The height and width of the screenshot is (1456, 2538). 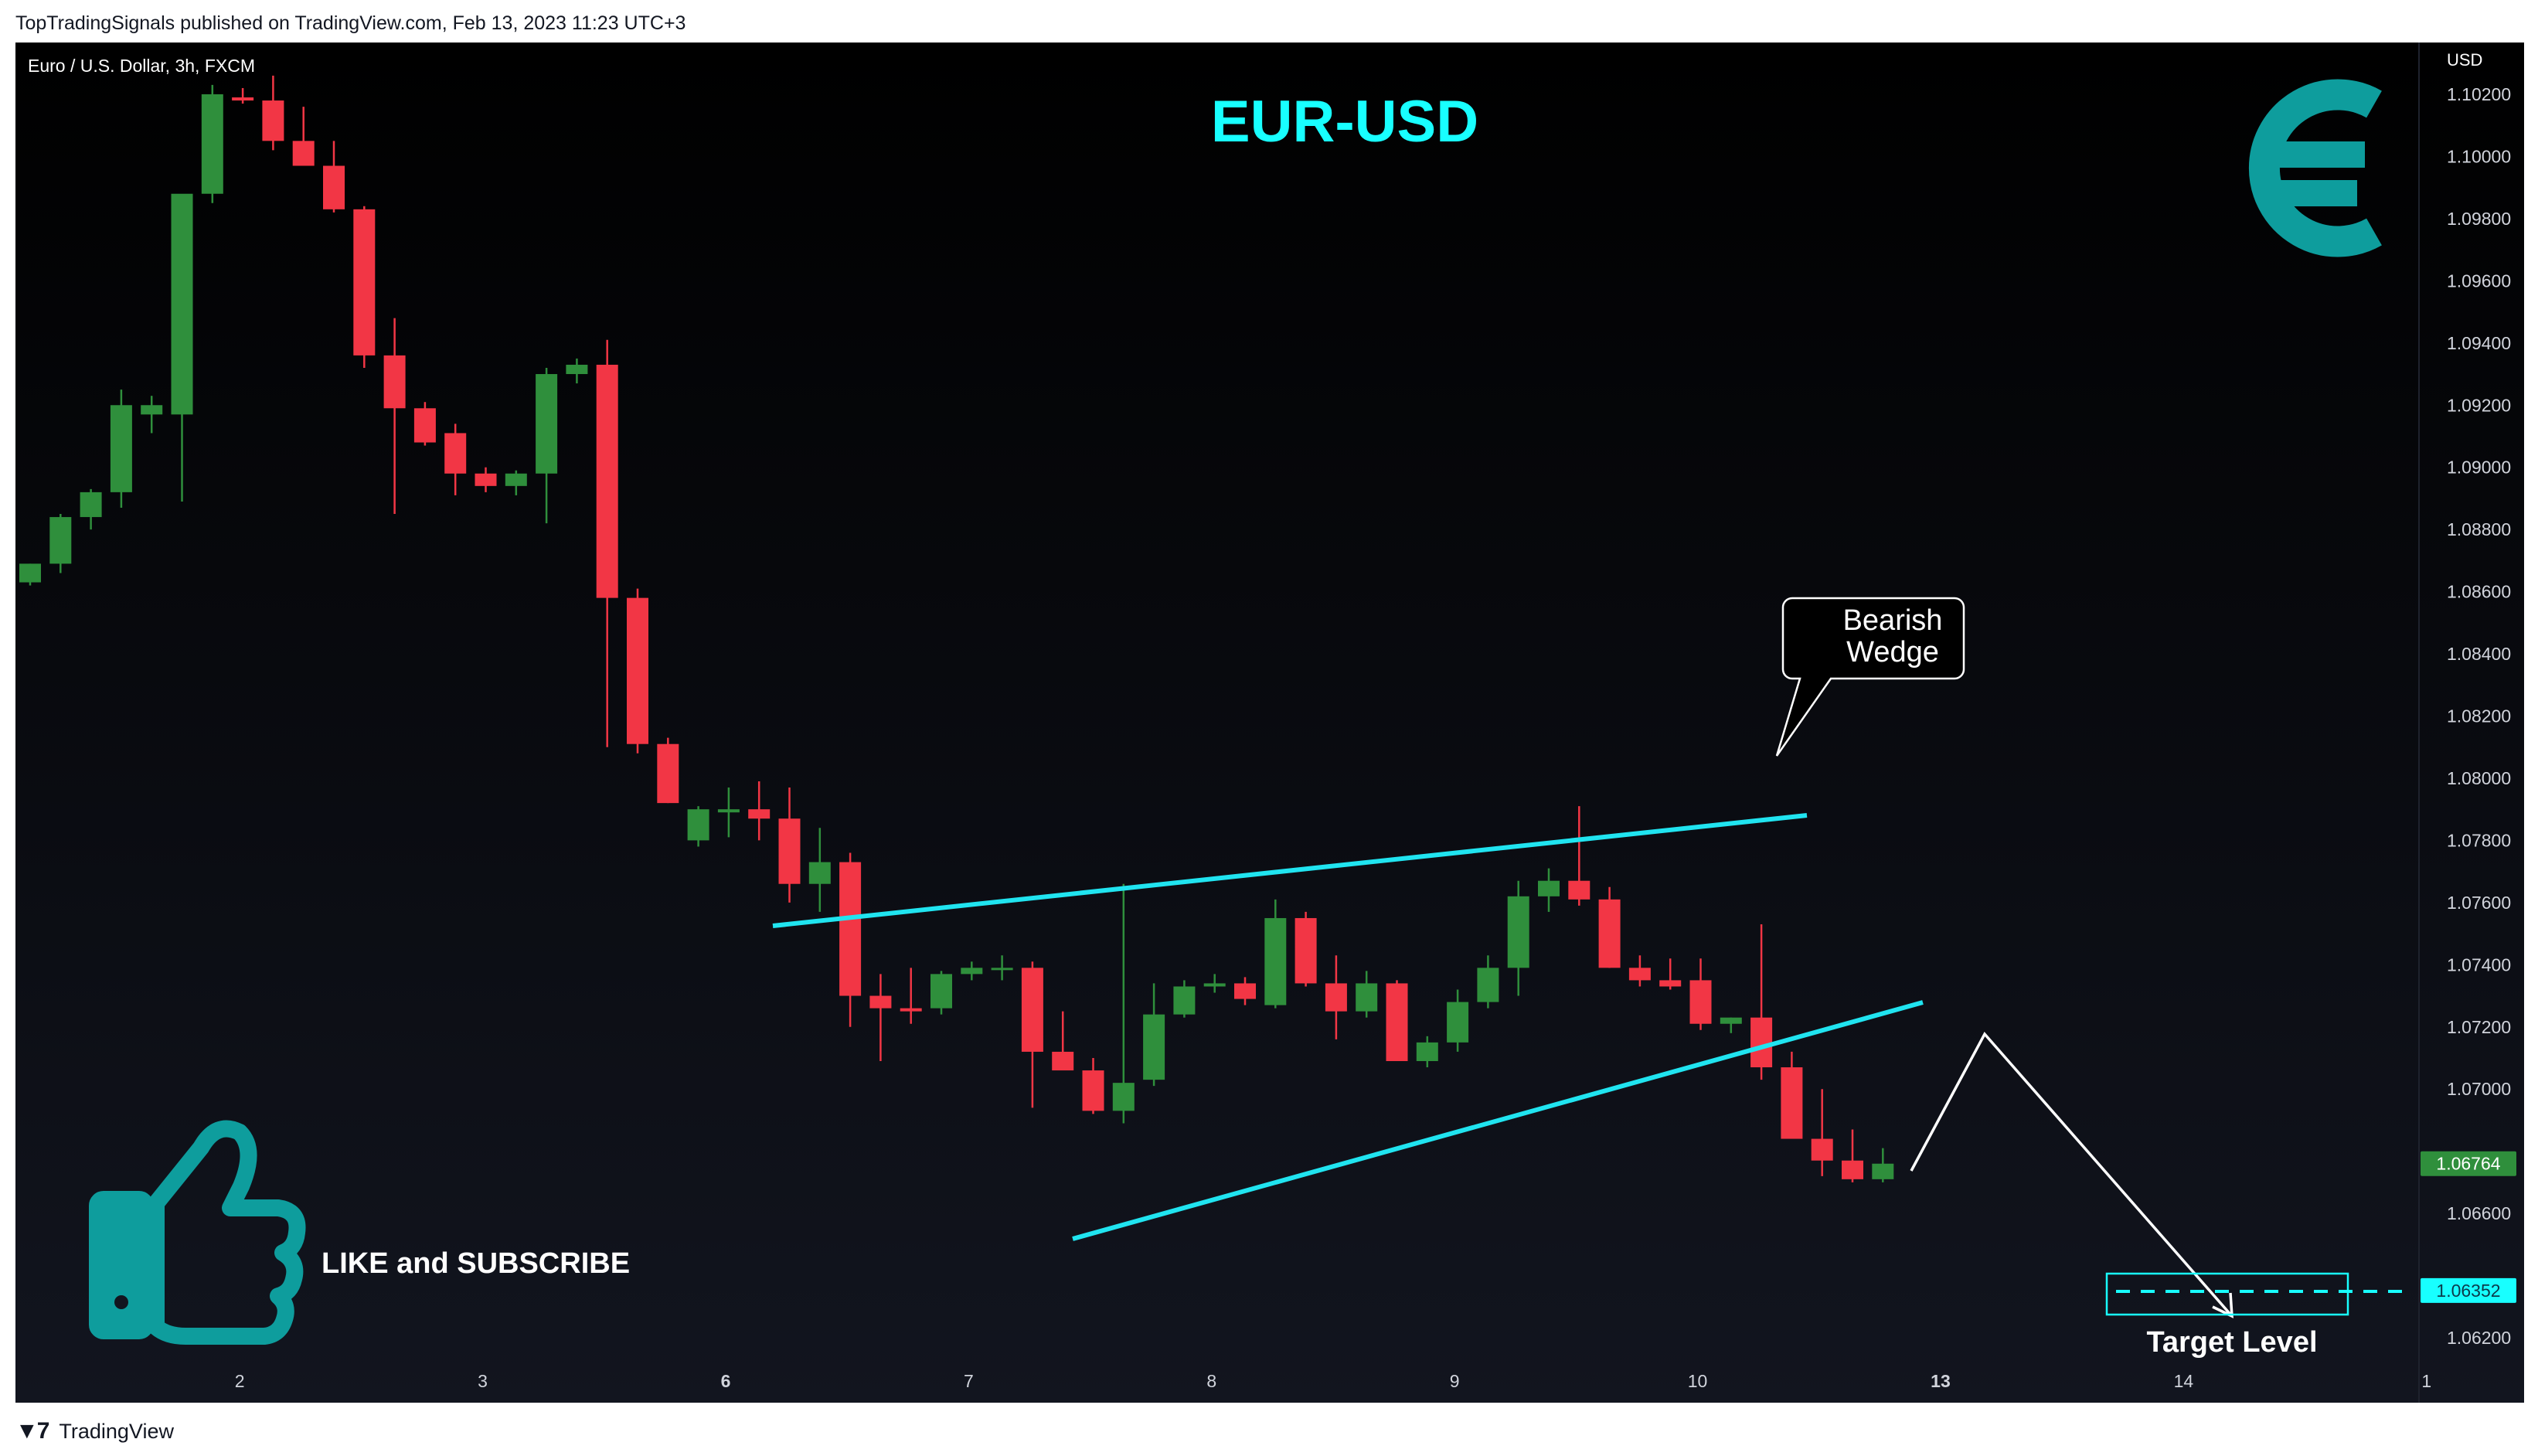 What do you see at coordinates (1893, 652) in the screenshot?
I see `callout-text-line2: Wedge` at bounding box center [1893, 652].